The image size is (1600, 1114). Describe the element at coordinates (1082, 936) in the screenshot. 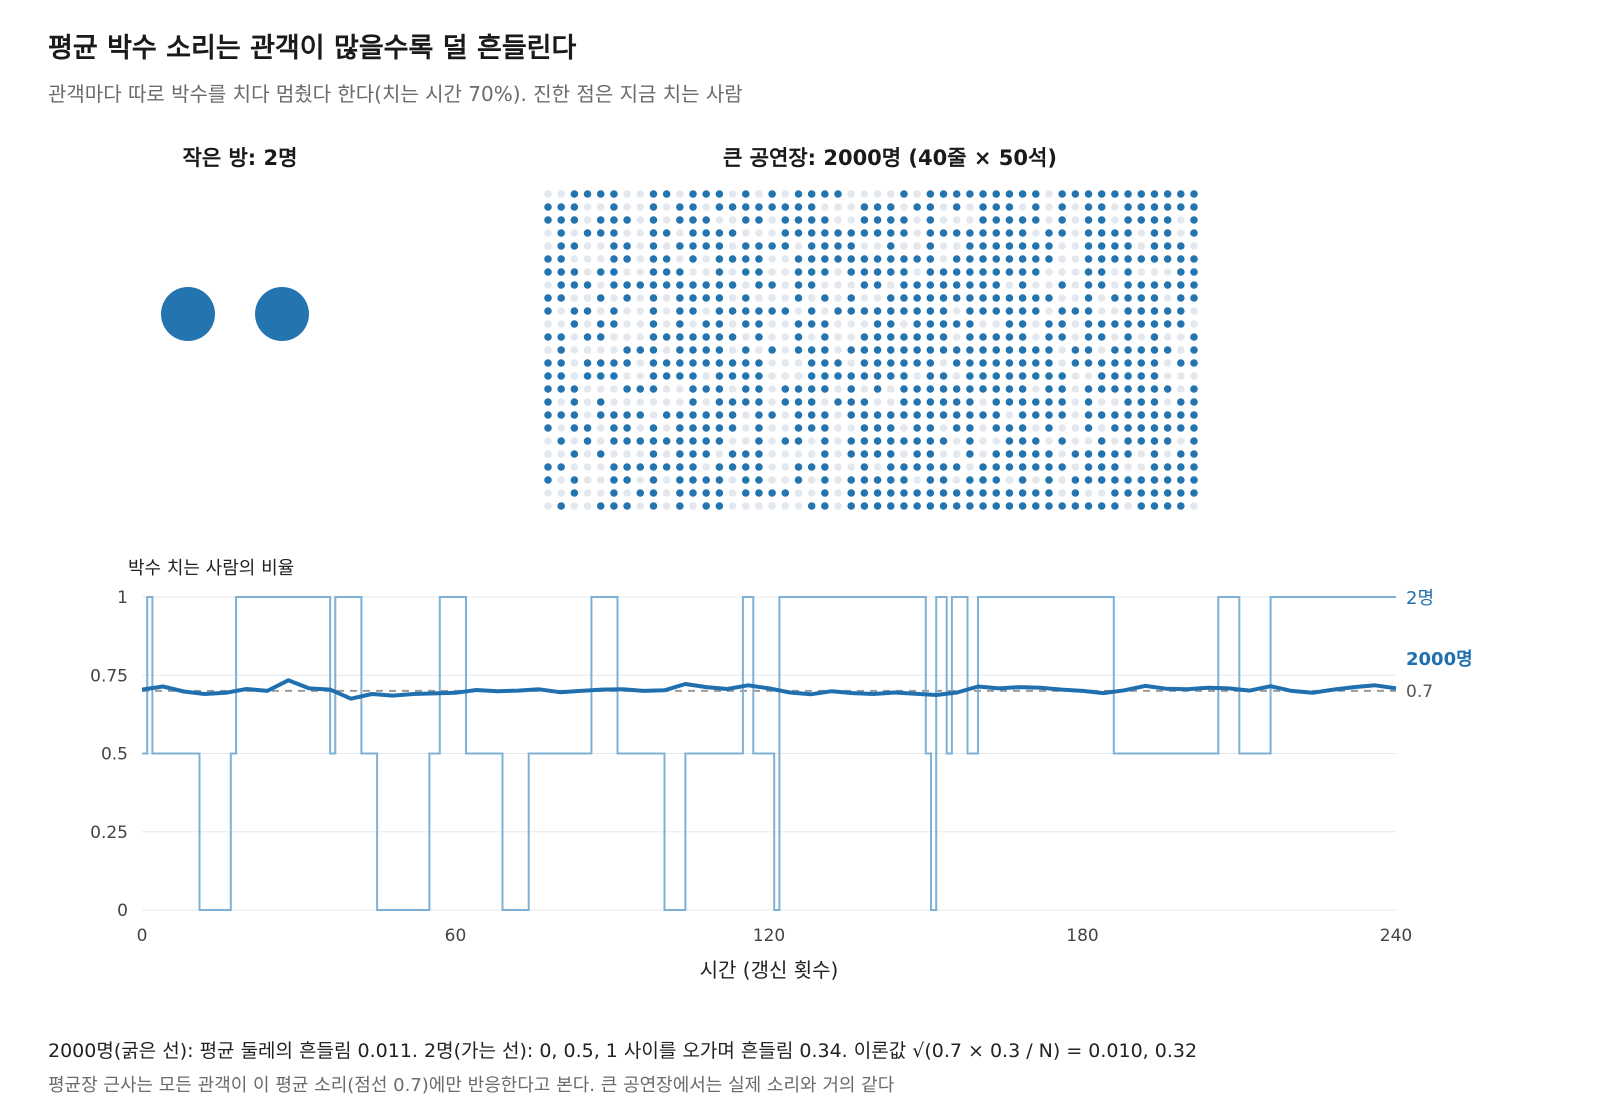

I see `x-tick-label: 180` at that location.